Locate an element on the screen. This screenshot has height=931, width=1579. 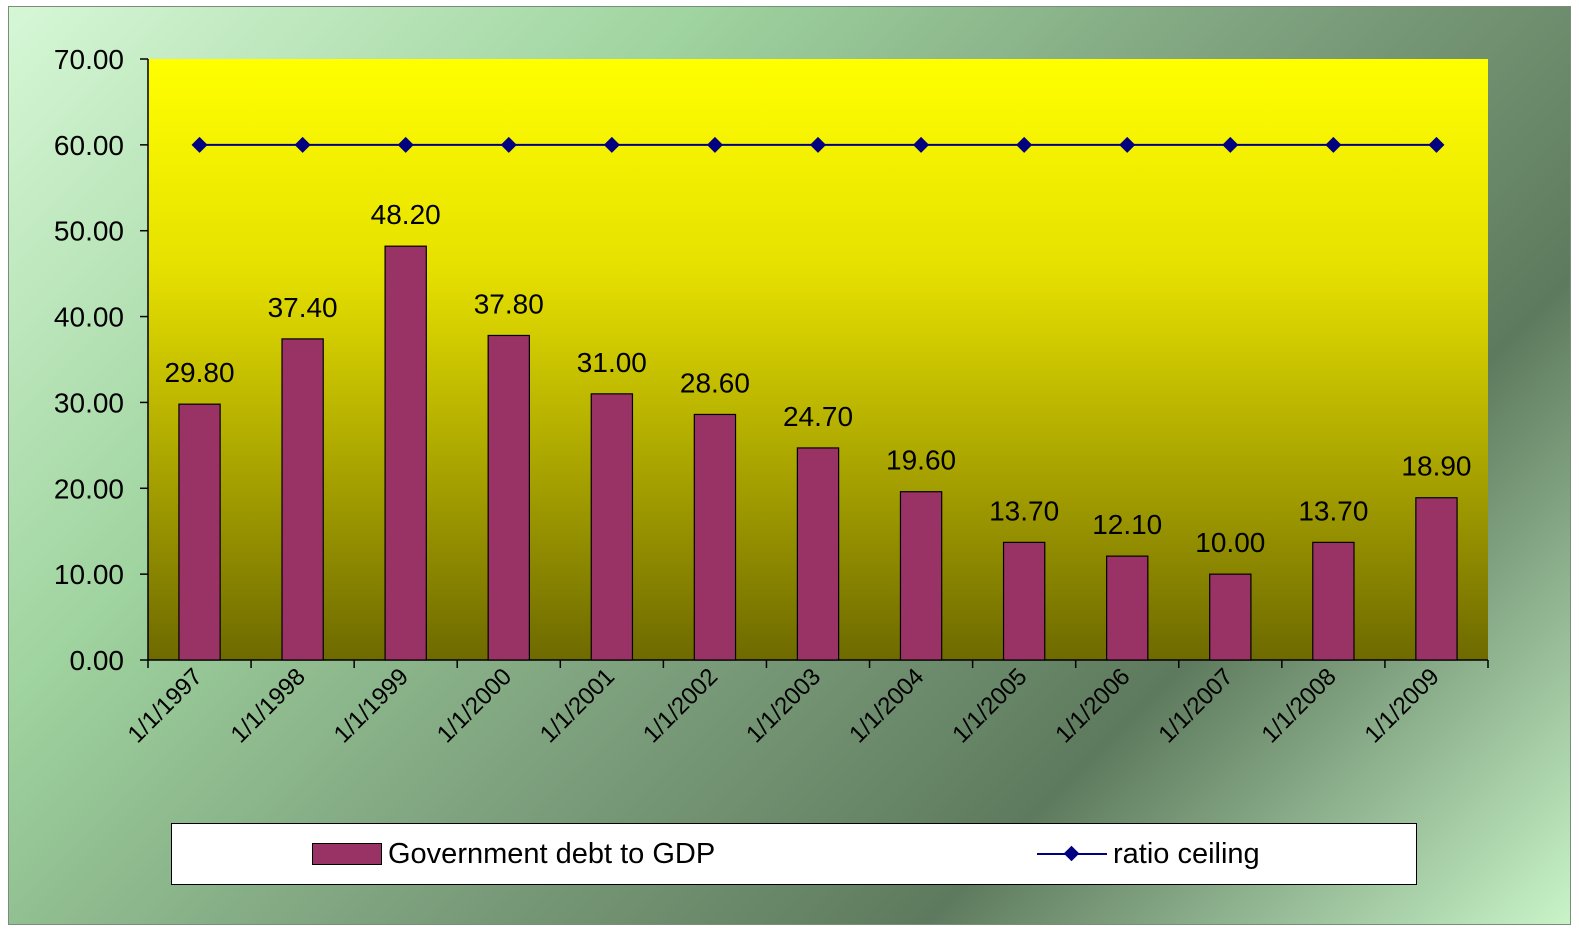
y-tick-label: 70.00 is located at coordinates (89, 59).